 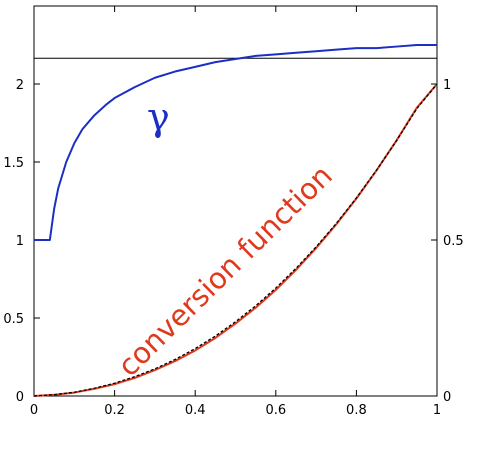 What do you see at coordinates (34, 410) in the screenshot?
I see `x-tick-label: 0` at bounding box center [34, 410].